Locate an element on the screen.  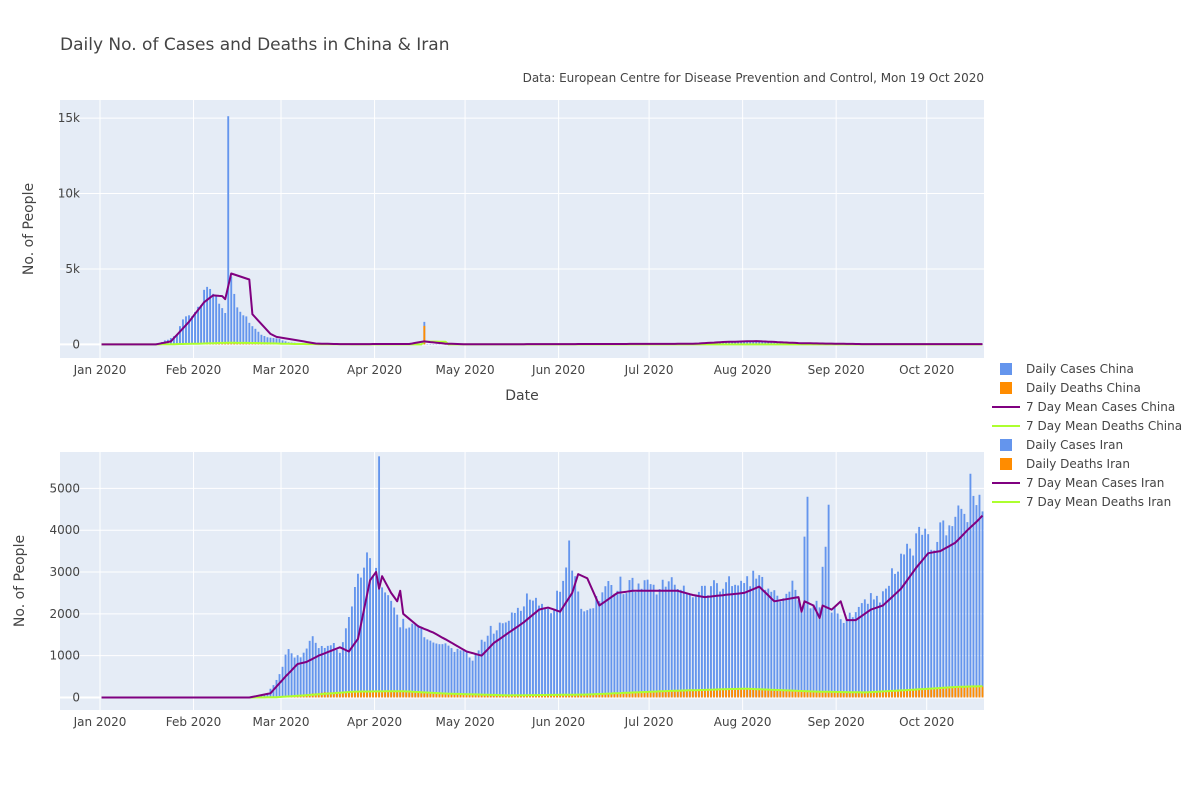
iran-x-tick-label: May 2020 is located at coordinates (464, 722).